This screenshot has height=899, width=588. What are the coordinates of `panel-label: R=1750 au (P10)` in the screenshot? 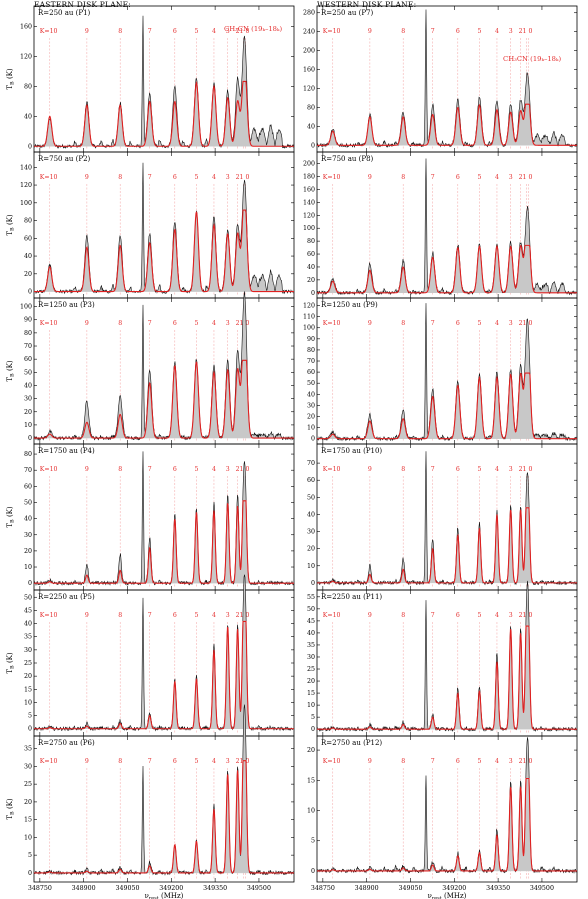 It's located at (351, 451).